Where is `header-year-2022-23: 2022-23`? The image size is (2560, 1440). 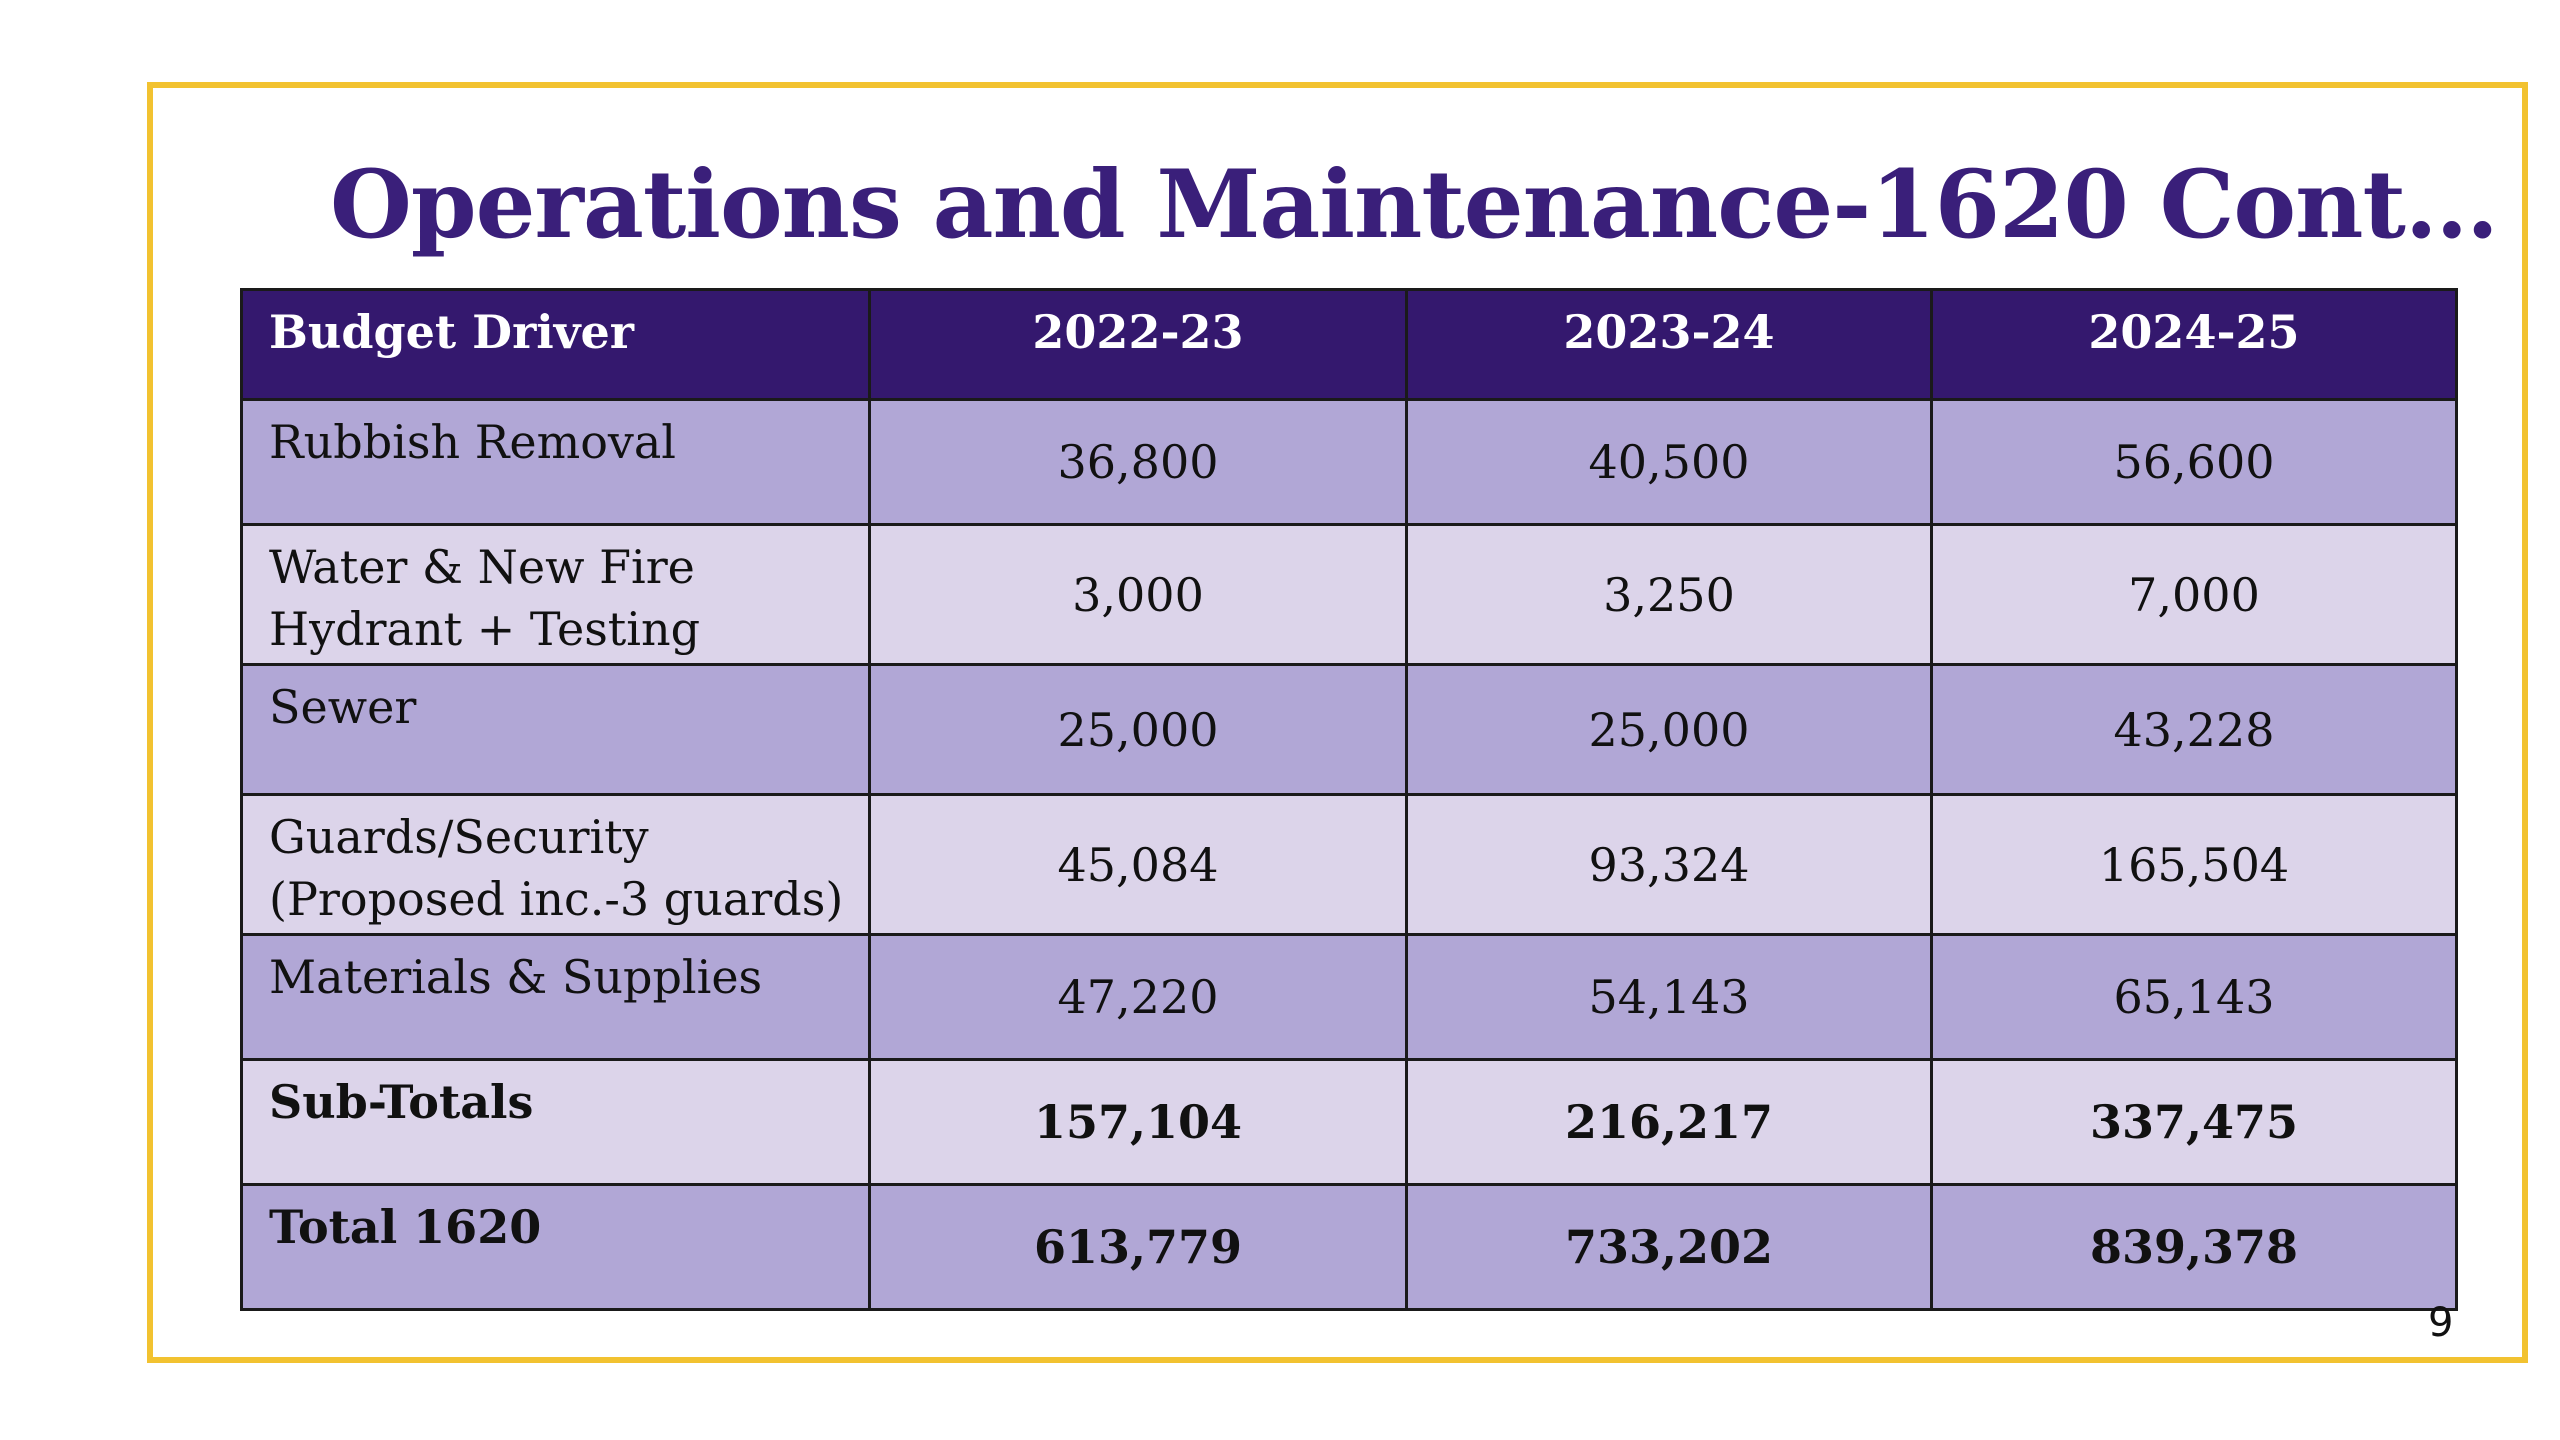
header-year-2022-23: 2022-23 is located at coordinates (1138, 344).